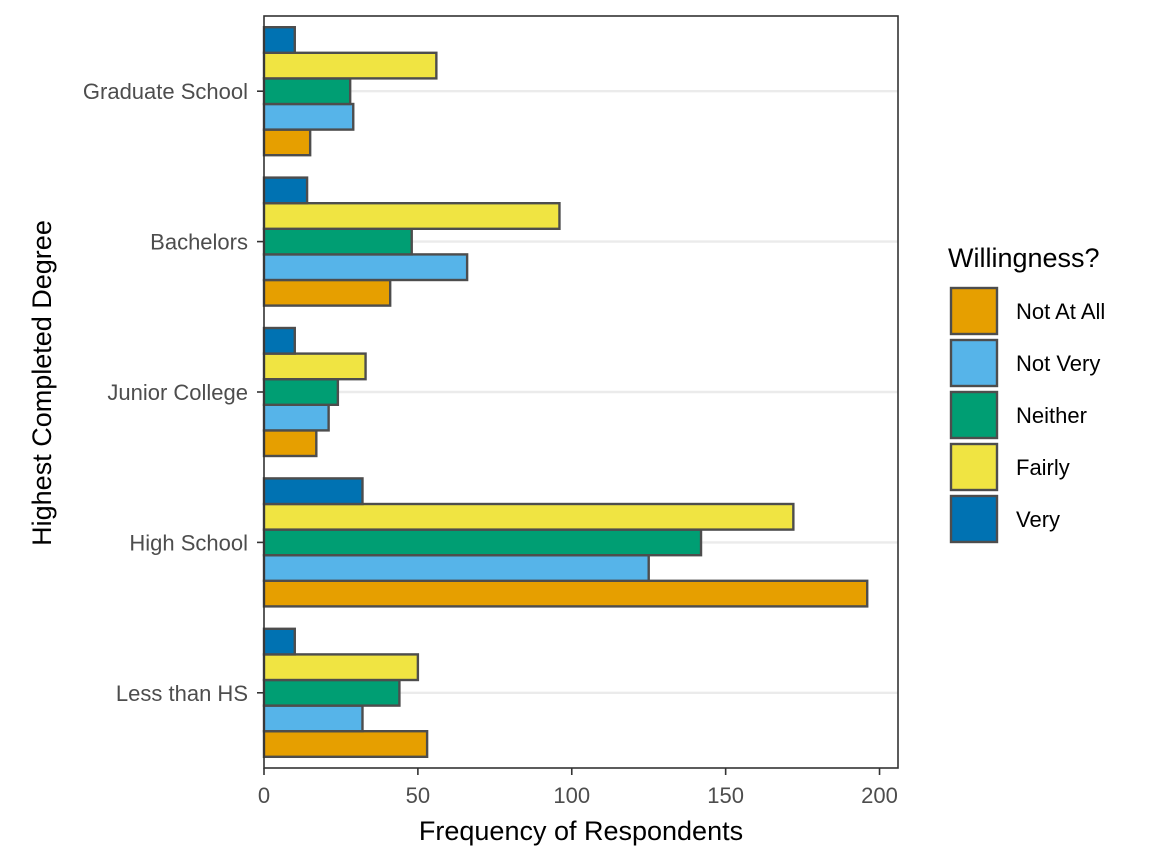  What do you see at coordinates (165, 91) in the screenshot?
I see `y-tick-label: Graduate School` at bounding box center [165, 91].